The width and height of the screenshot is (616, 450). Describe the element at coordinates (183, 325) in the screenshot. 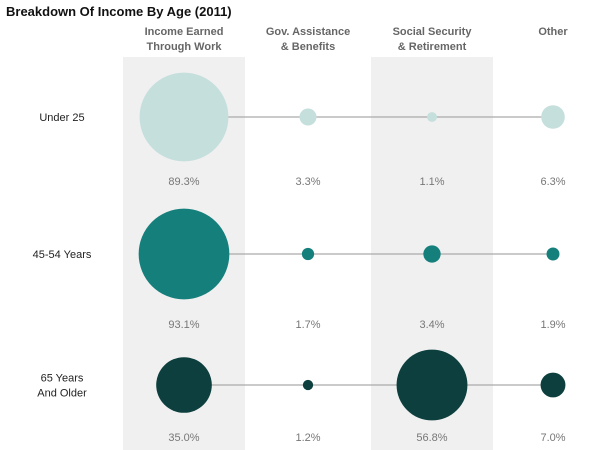

I see `value-label: 93.1%` at that location.